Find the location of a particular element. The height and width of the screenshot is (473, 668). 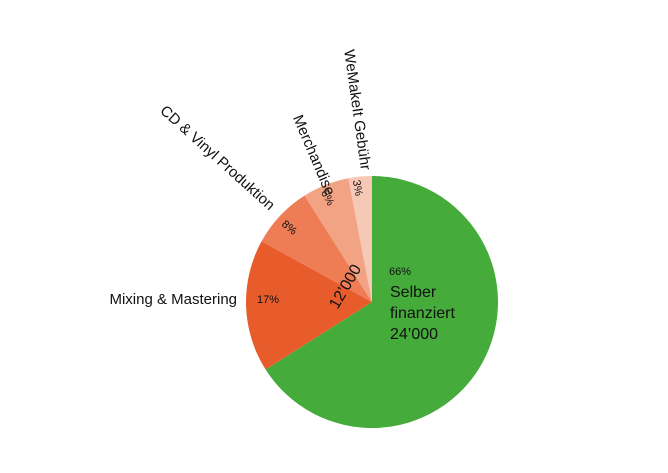

annotation: 24’000 is located at coordinates (414, 334).